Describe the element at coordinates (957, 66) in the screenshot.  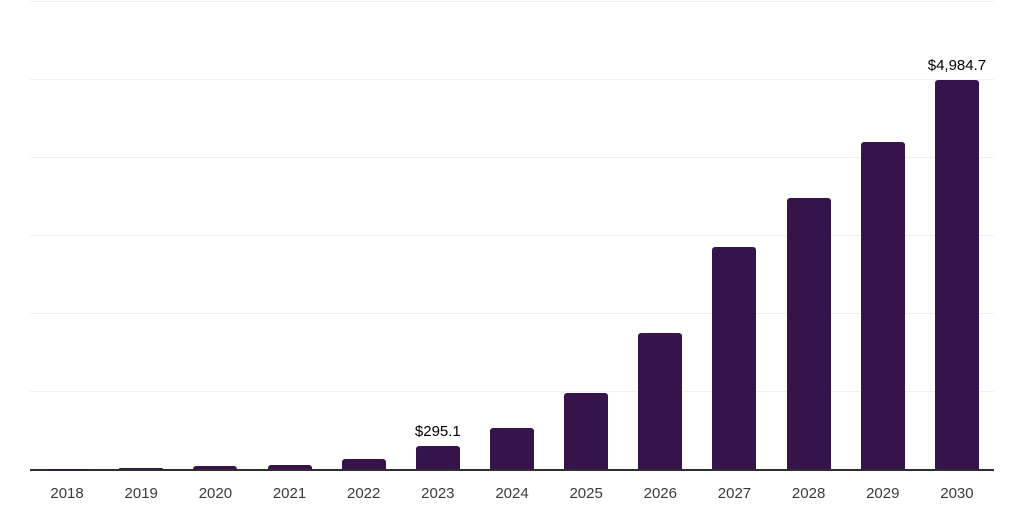
I see `bar-value-label-2030: $4,984.7` at that location.